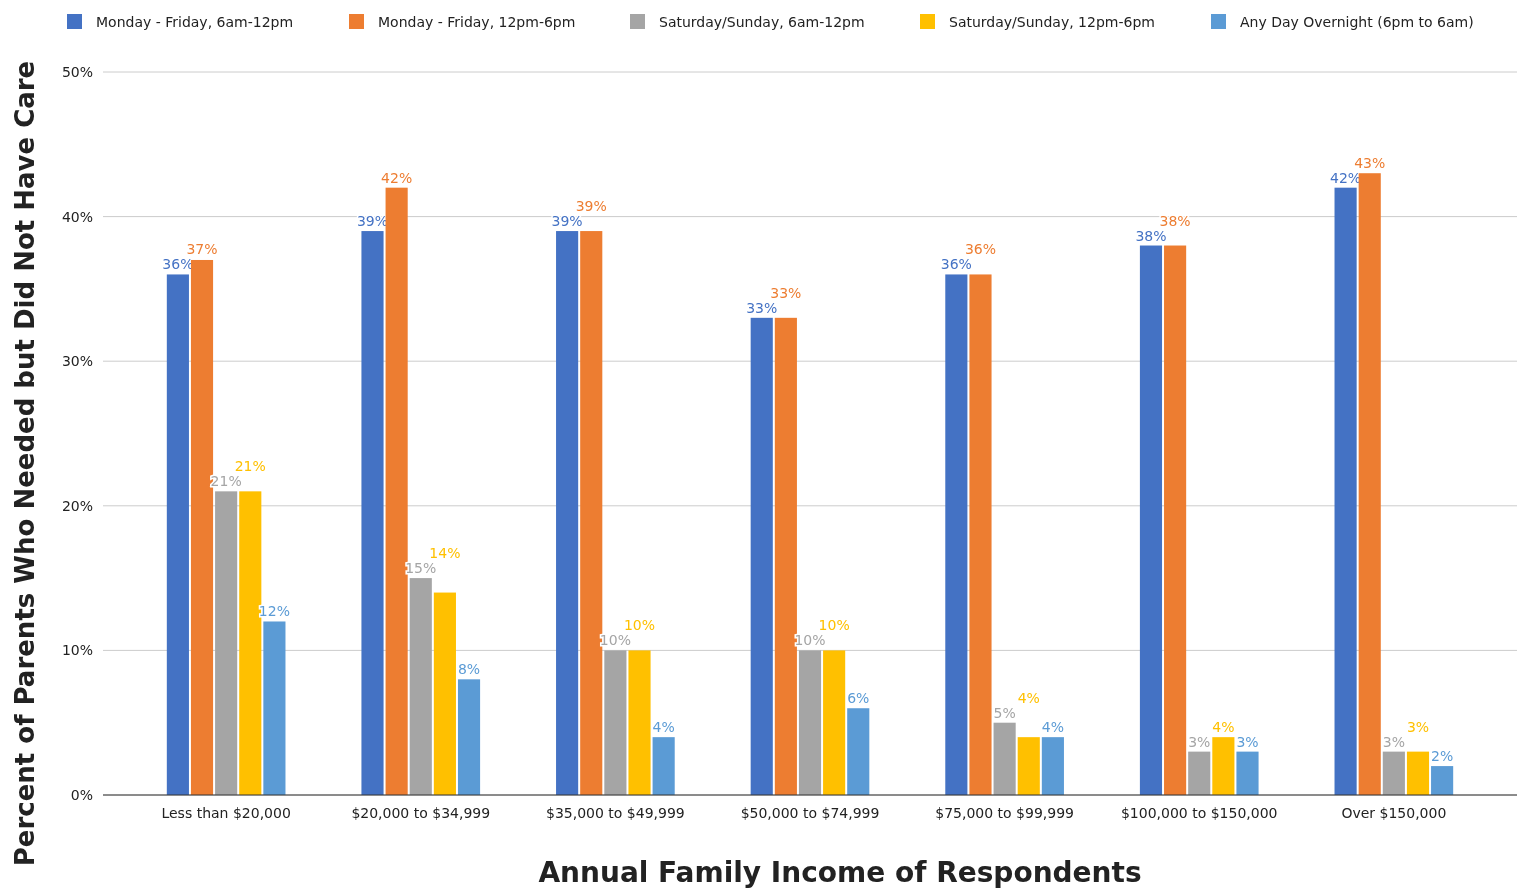 This screenshot has width=1519, height=890. What do you see at coordinates (226, 813) in the screenshot?
I see `x-tick-label: Less than $20,000` at bounding box center [226, 813].